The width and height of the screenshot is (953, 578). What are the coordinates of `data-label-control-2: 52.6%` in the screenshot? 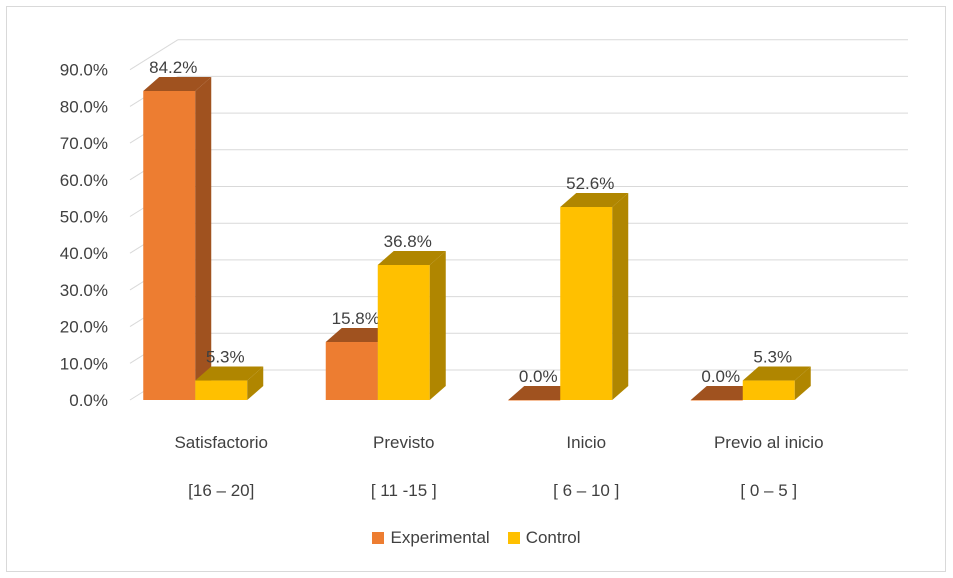 It's located at (590, 183).